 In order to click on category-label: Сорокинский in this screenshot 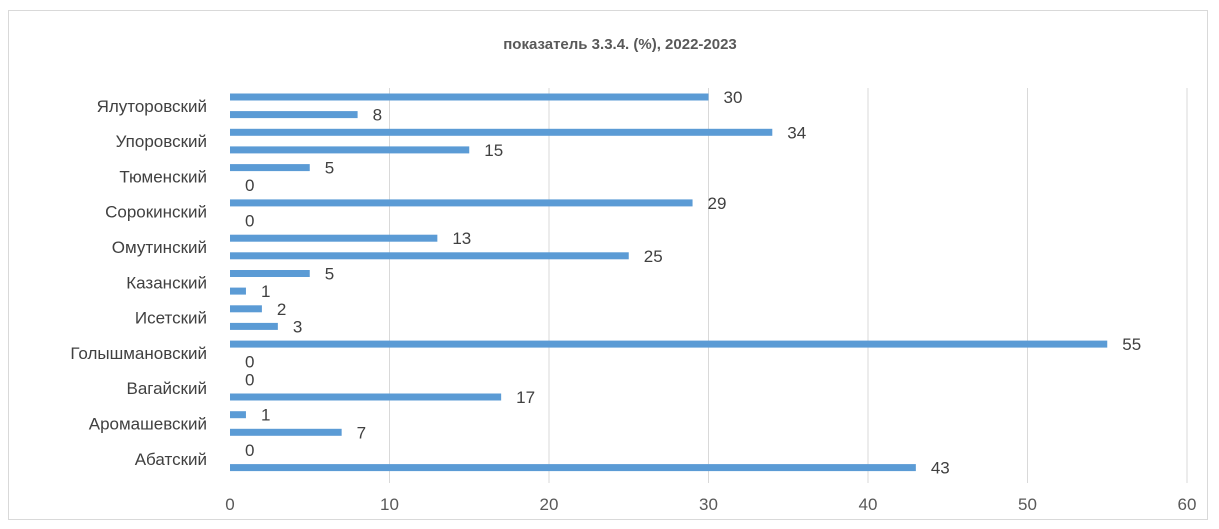, I will do `click(156, 212)`.